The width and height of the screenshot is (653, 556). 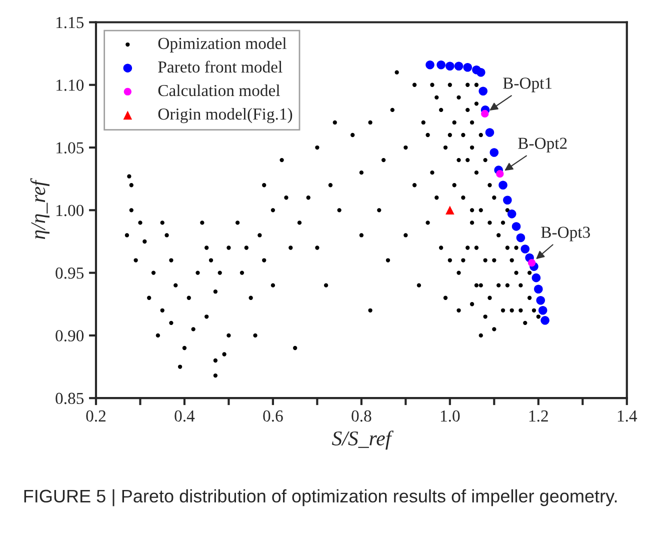 I want to click on y-tick-label: 1.10, so click(x=70, y=85).